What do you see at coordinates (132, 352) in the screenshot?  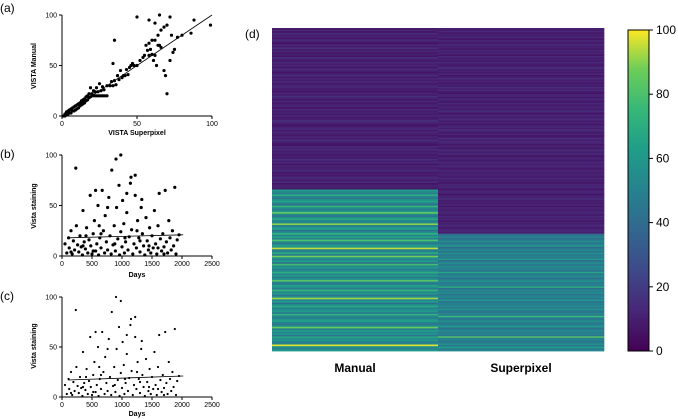 I see `scatter-panel-c: 0 500 1000 1500 2000 2500 0 50 100` at bounding box center [132, 352].